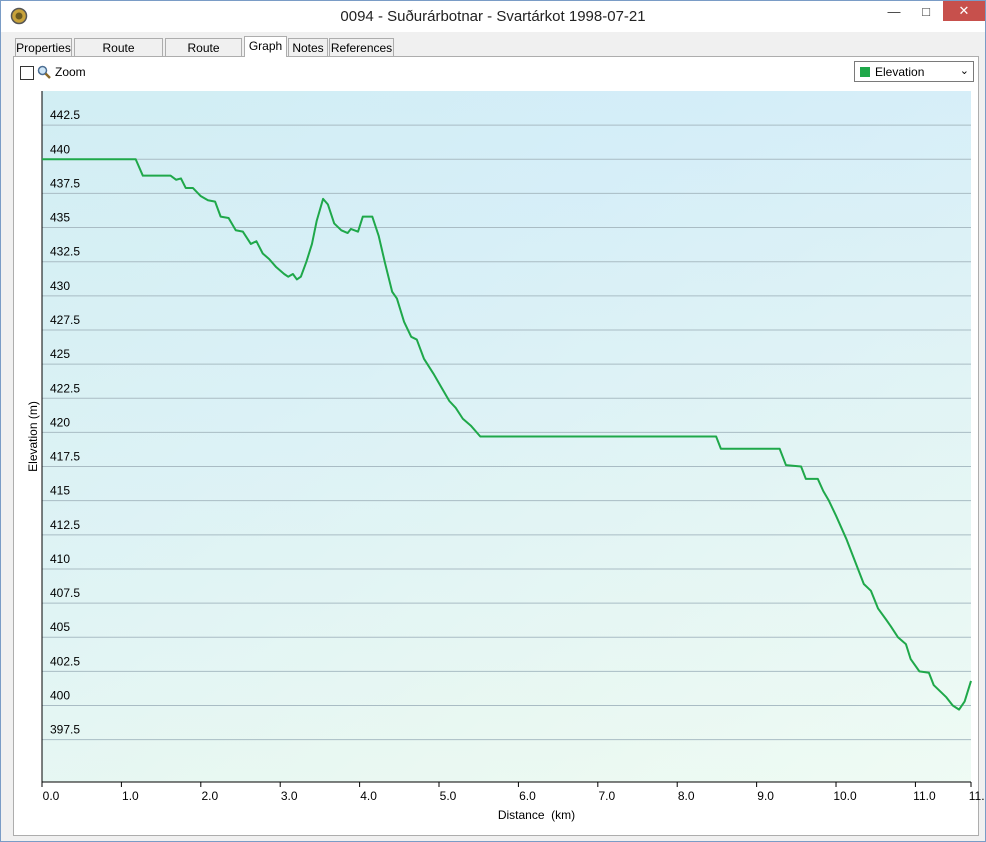 This screenshot has width=986, height=842. I want to click on y-axis-label: Elevation (m), so click(33, 436).